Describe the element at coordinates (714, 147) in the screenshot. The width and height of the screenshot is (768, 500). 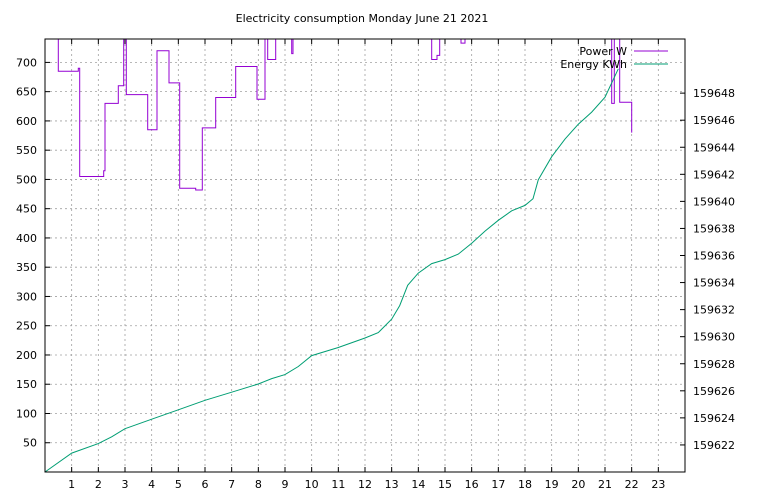
I see `y2-tick-label: 159644` at that location.